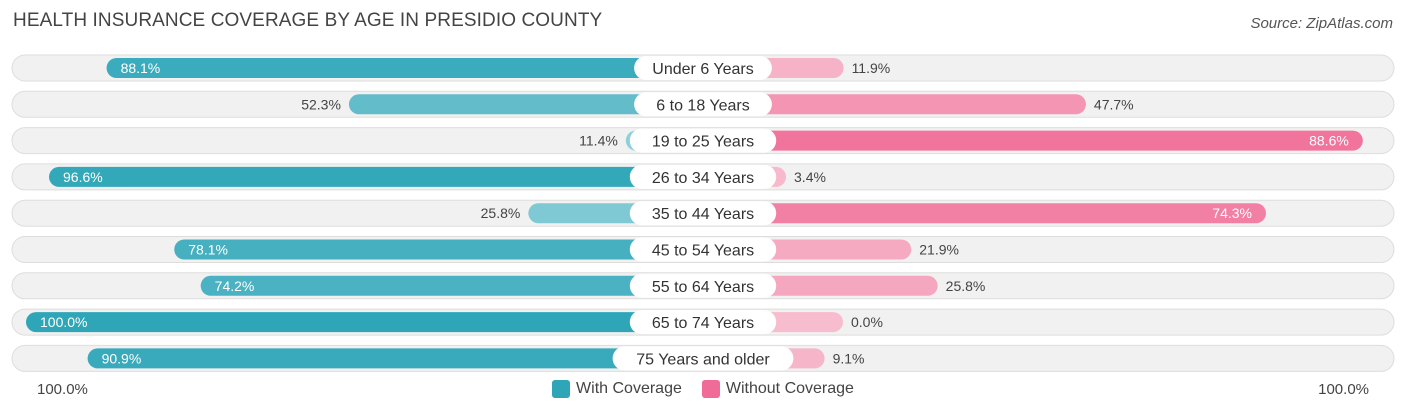 This screenshot has height=414, width=1406. I want to click on category-label: 45 to 54 Years, so click(703, 251).